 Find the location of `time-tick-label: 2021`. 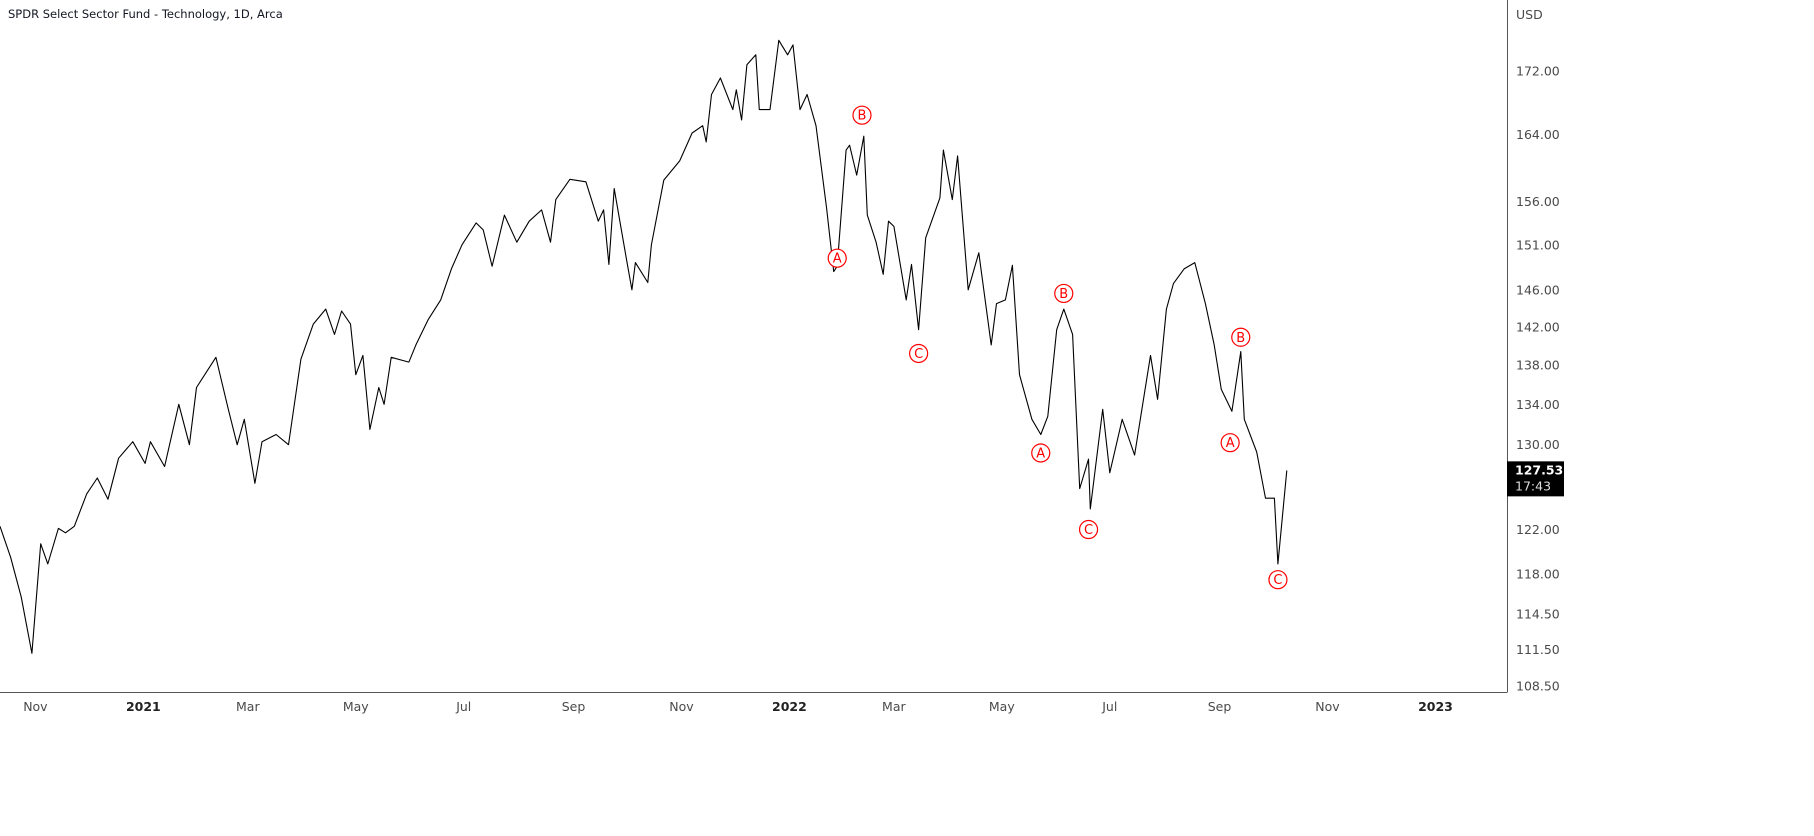

time-tick-label: 2021 is located at coordinates (143, 706).